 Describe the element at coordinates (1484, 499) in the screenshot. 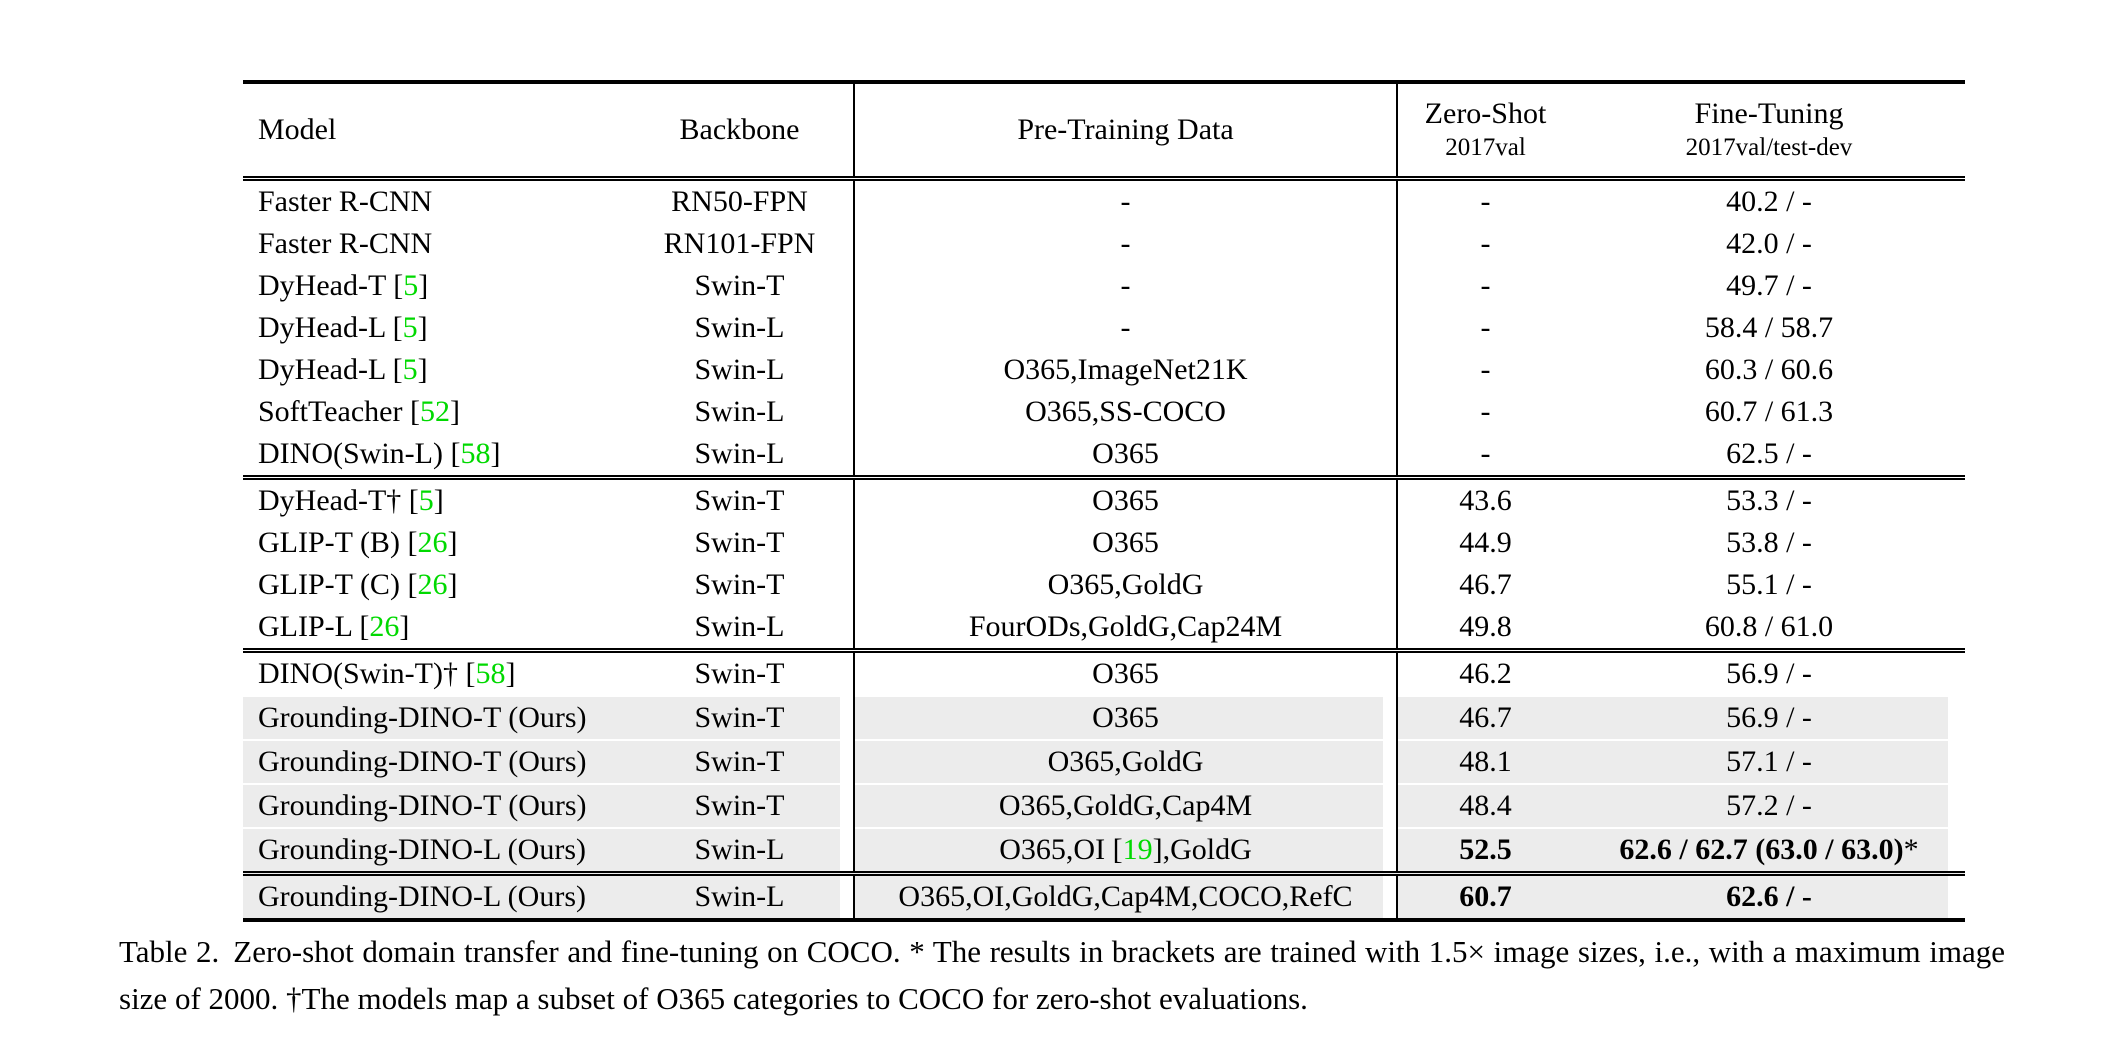

I see `zero-shot-cell: 43.6` at that location.